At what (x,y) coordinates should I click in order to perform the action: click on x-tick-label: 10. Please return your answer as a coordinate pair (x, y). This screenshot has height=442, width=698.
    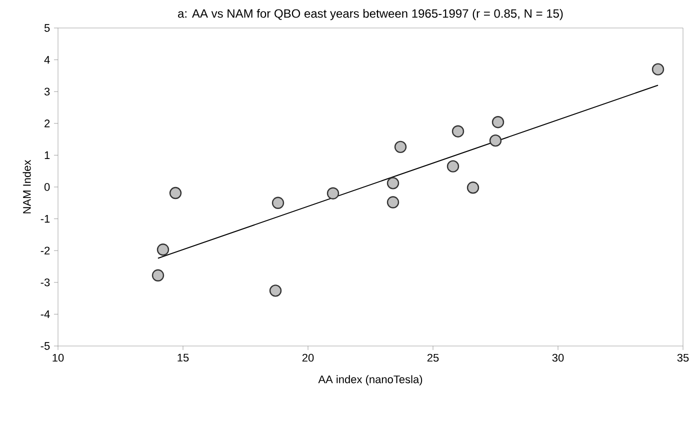
    Looking at the image, I should click on (58, 358).